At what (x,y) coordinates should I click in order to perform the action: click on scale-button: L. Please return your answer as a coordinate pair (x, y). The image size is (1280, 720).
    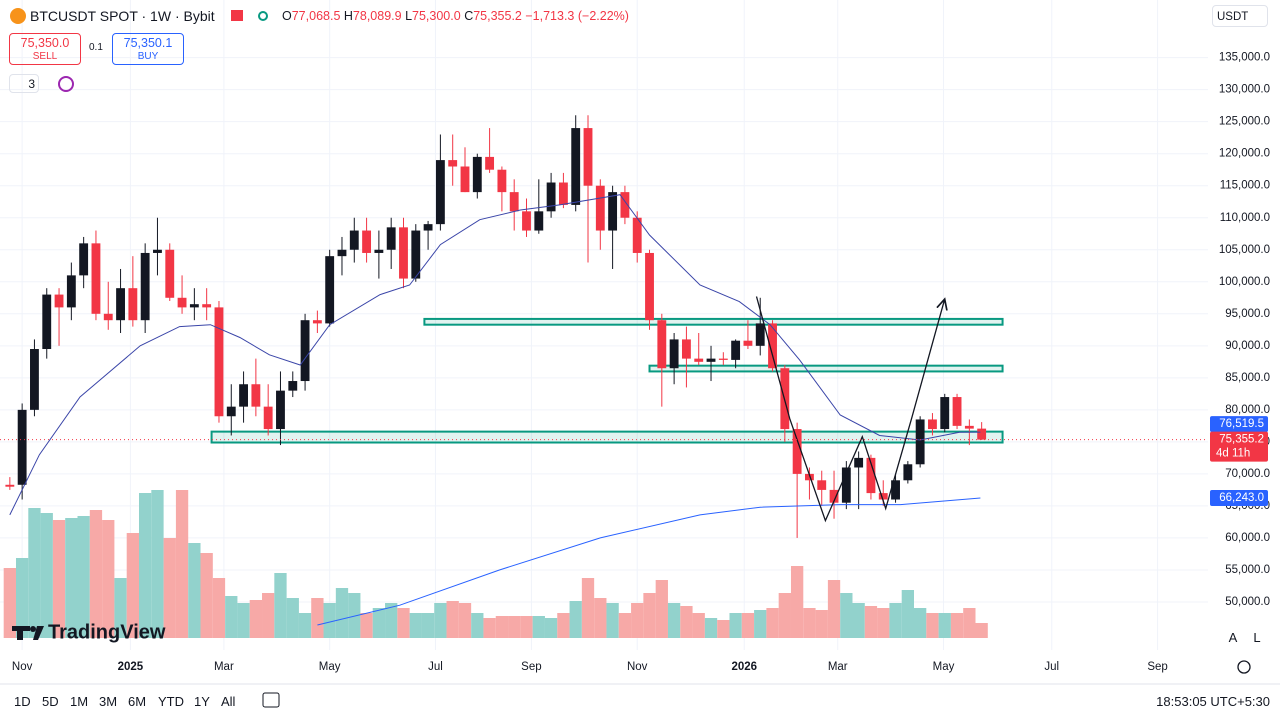
    Looking at the image, I should click on (1257, 637).